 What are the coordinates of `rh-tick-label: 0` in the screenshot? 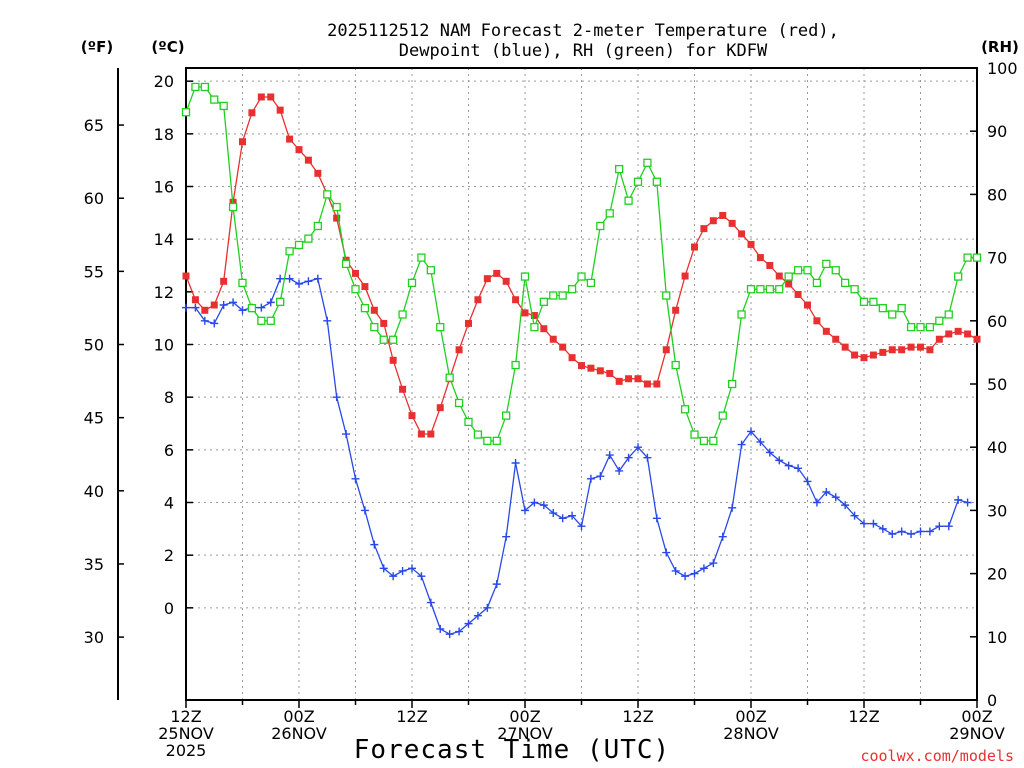 It's located at (992, 700).